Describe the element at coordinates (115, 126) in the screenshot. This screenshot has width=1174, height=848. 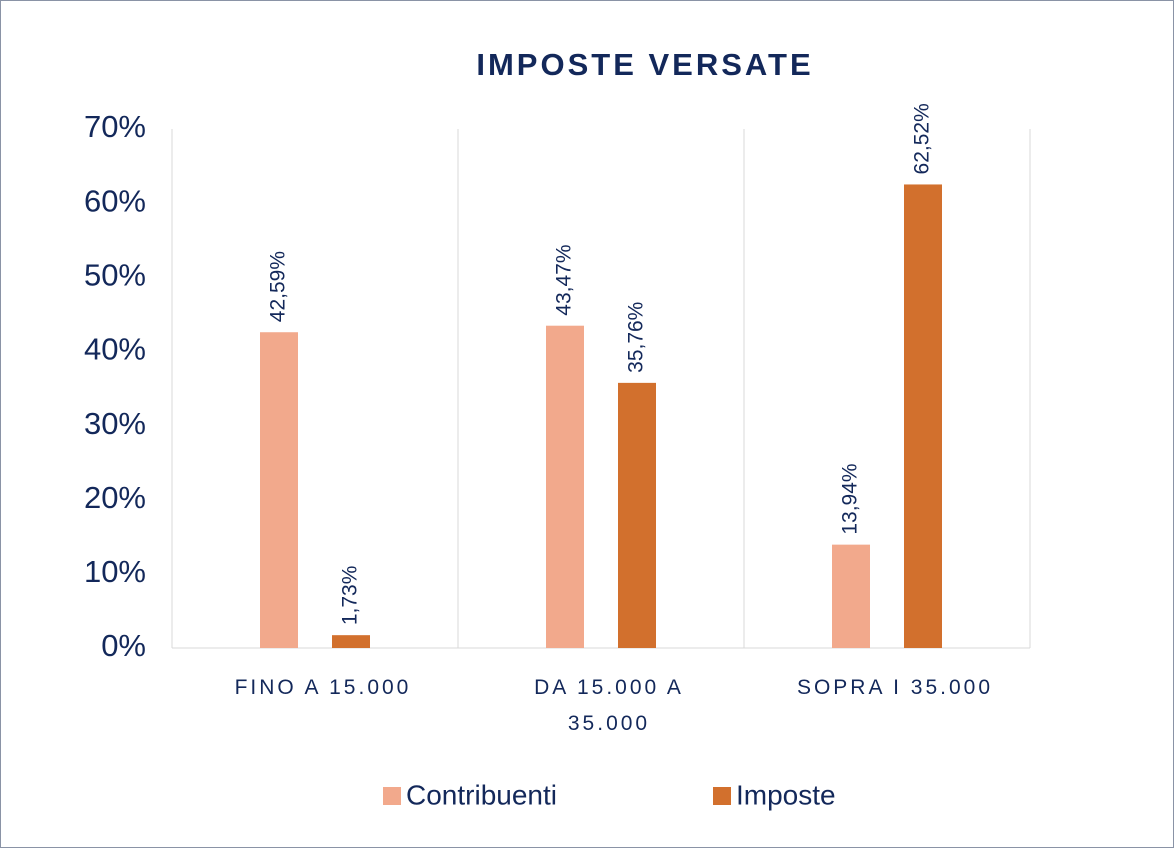
I see `y-tick-label: 70%` at that location.